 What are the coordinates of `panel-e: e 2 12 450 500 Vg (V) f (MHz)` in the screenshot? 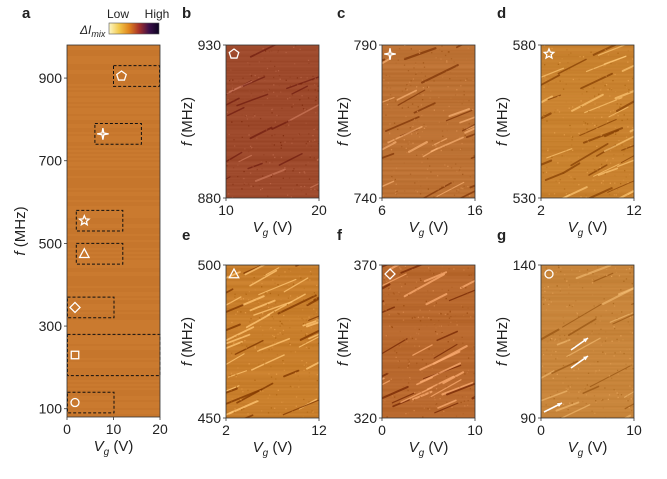 It's located at (253, 343).